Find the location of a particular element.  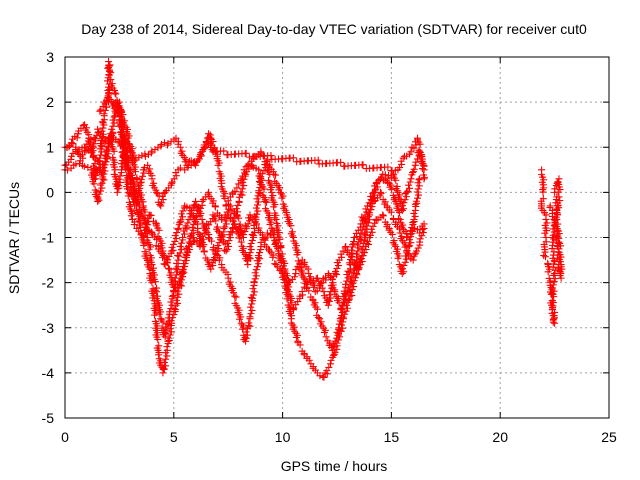

y-tick-label: -1 is located at coordinates (48, 238).